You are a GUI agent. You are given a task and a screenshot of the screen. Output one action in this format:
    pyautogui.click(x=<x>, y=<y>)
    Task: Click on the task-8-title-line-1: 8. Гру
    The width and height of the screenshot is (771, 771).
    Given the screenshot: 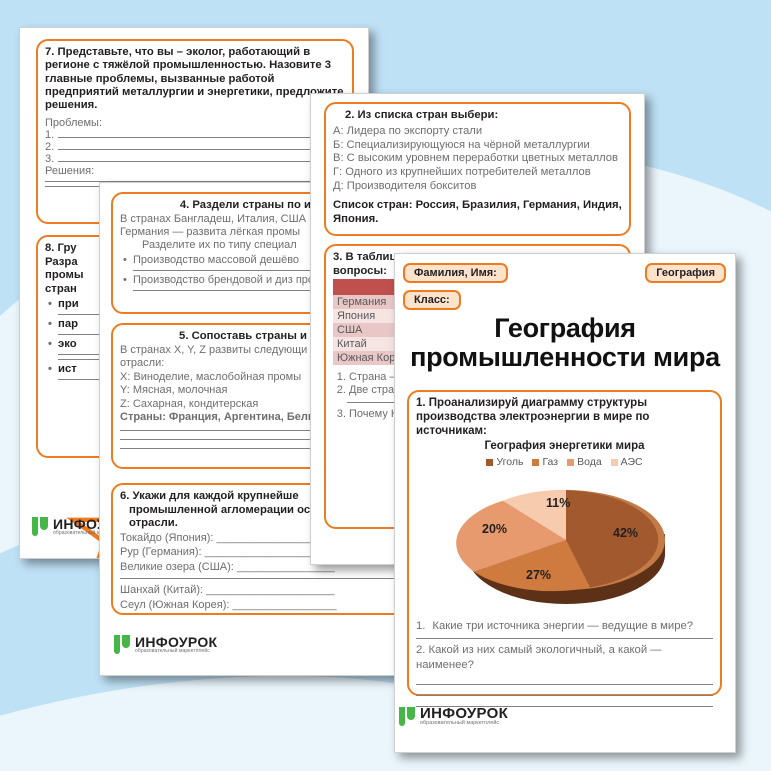 What is the action you would take?
    pyautogui.click(x=61, y=248)
    